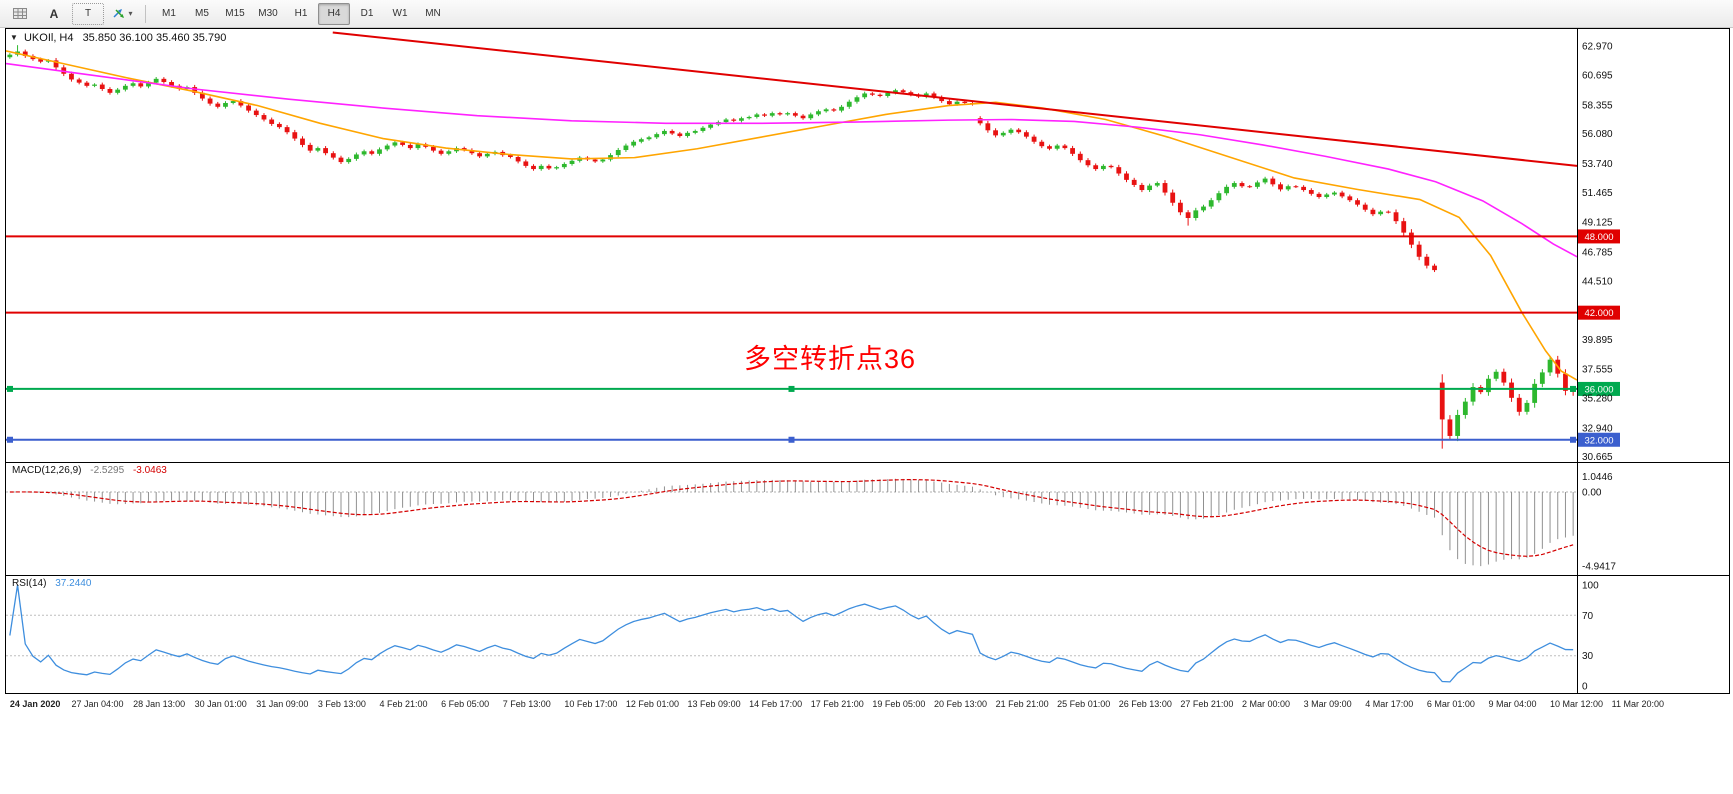  Describe the element at coordinates (590, 704) in the screenshot. I see `time-label: 10 Feb 17:00` at that location.